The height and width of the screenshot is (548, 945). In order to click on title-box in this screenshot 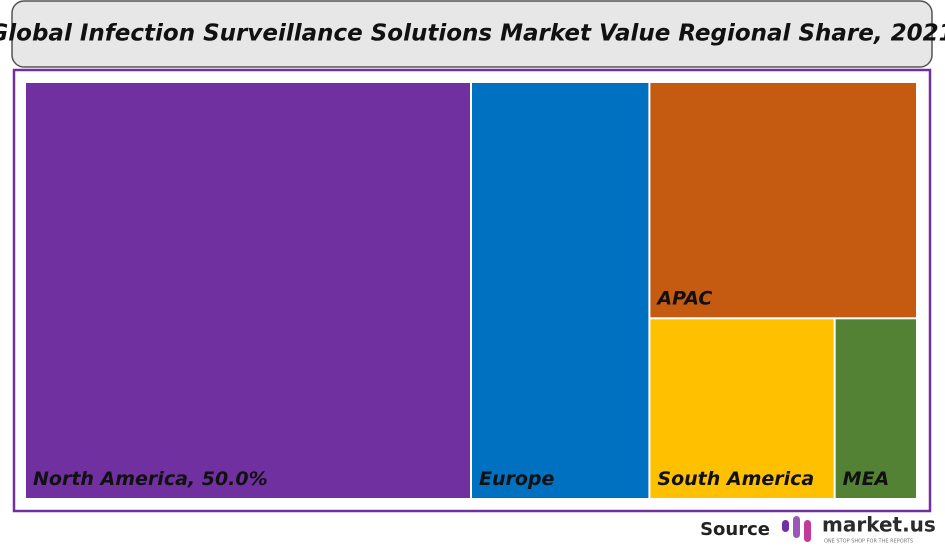, I will do `click(472, 34)`.